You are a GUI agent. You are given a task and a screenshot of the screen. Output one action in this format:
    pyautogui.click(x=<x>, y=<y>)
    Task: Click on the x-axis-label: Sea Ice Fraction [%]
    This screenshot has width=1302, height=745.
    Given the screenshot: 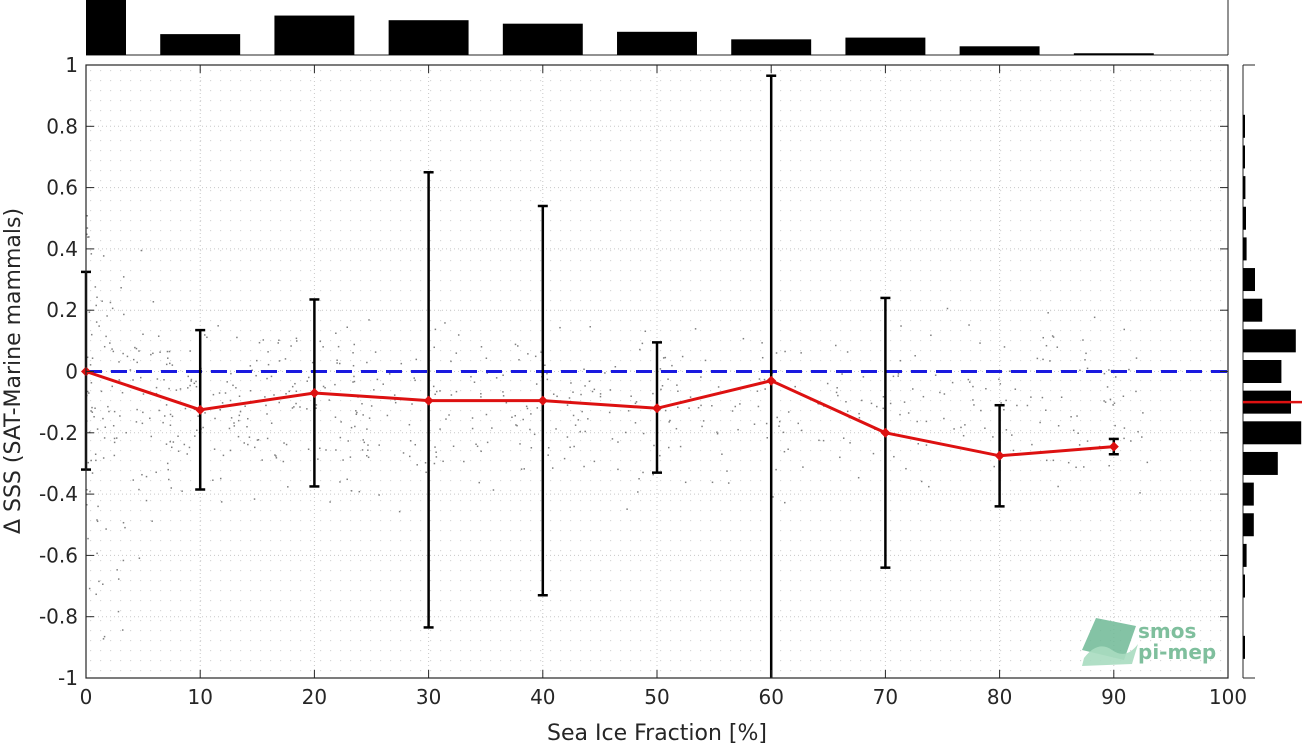 What is the action you would take?
    pyautogui.click(x=657, y=733)
    